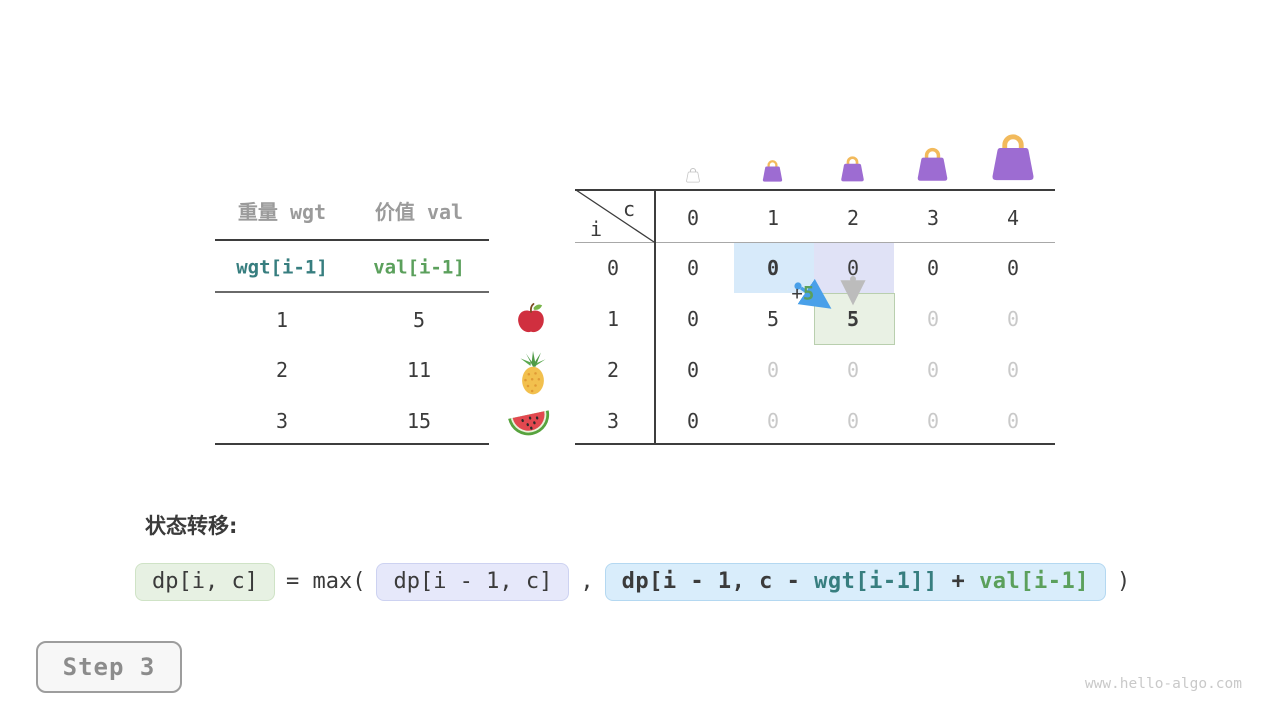  What do you see at coordinates (531, 318) in the screenshot?
I see `apple-icon` at bounding box center [531, 318].